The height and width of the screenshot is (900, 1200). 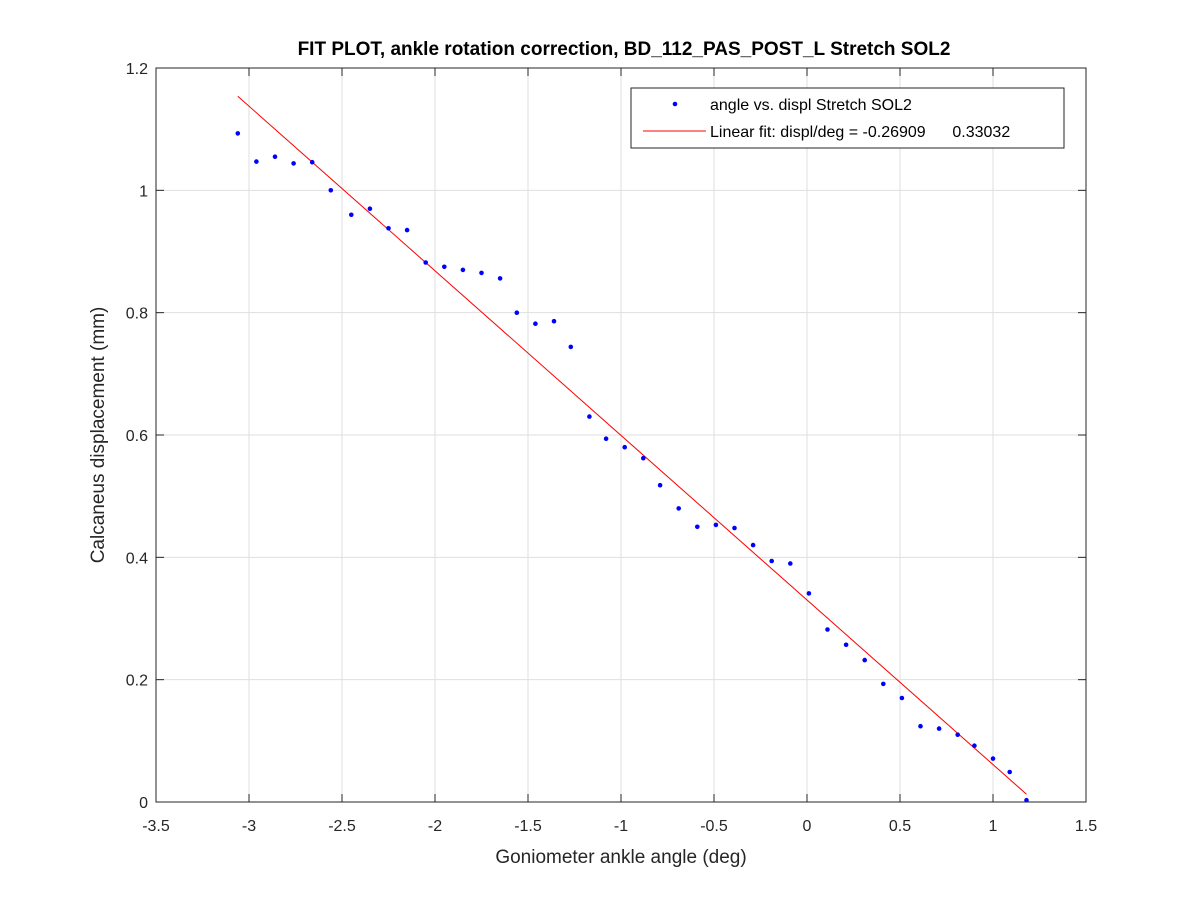 I want to click on x-tick-label: -2, so click(x=435, y=826).